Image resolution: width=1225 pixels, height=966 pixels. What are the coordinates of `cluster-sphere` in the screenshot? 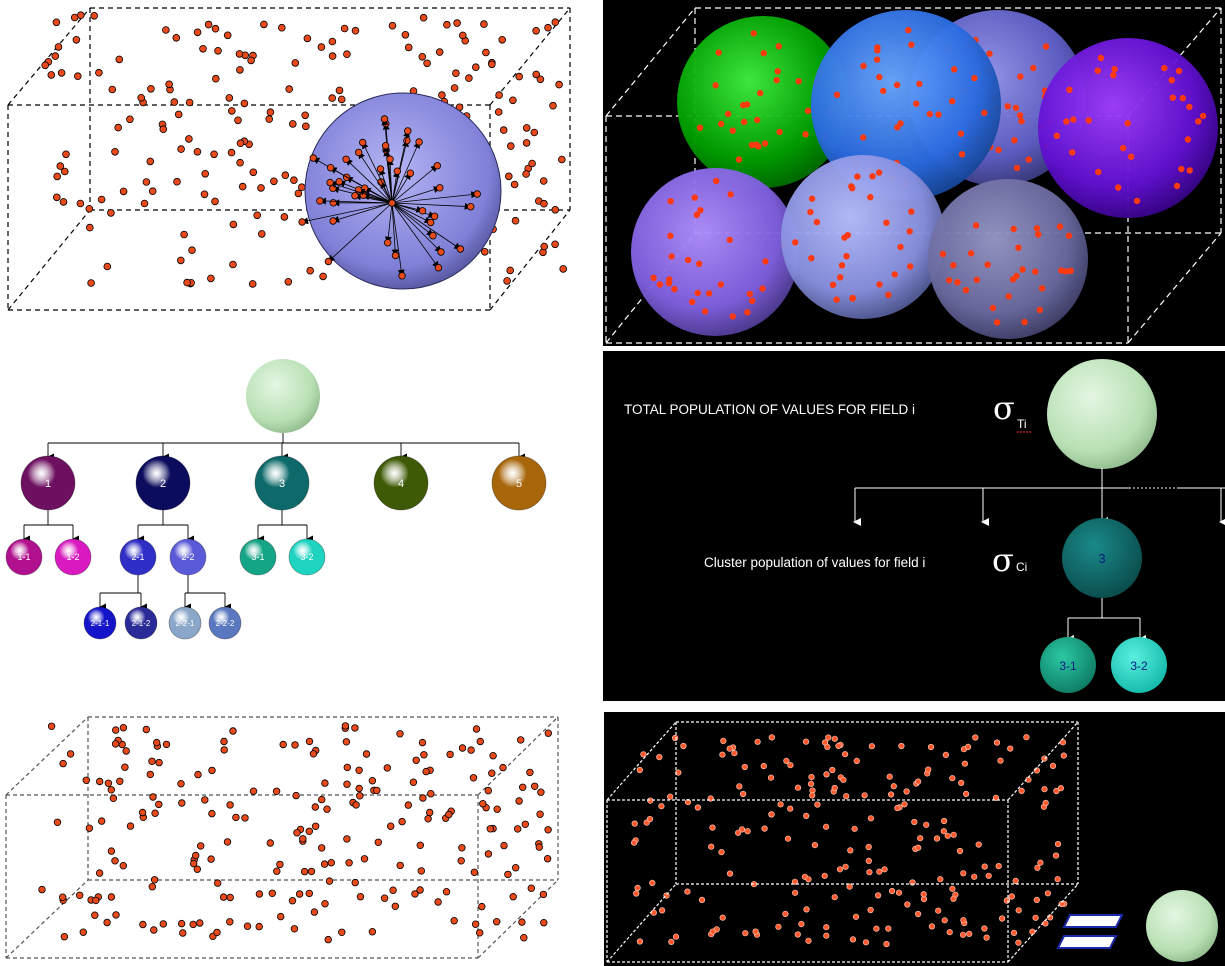 It's located at (715, 252).